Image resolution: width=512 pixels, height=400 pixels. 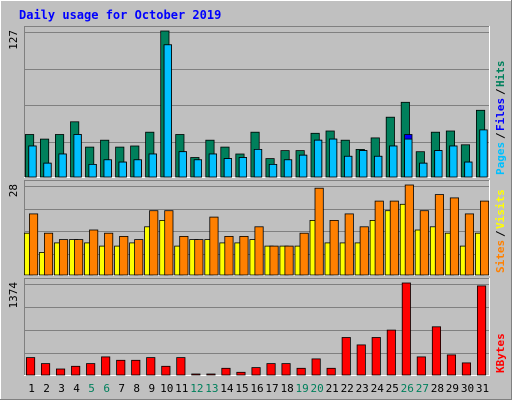 What do you see at coordinates (467, 388) in the screenshot?
I see `x-tick-label-day-30: 30` at bounding box center [467, 388].